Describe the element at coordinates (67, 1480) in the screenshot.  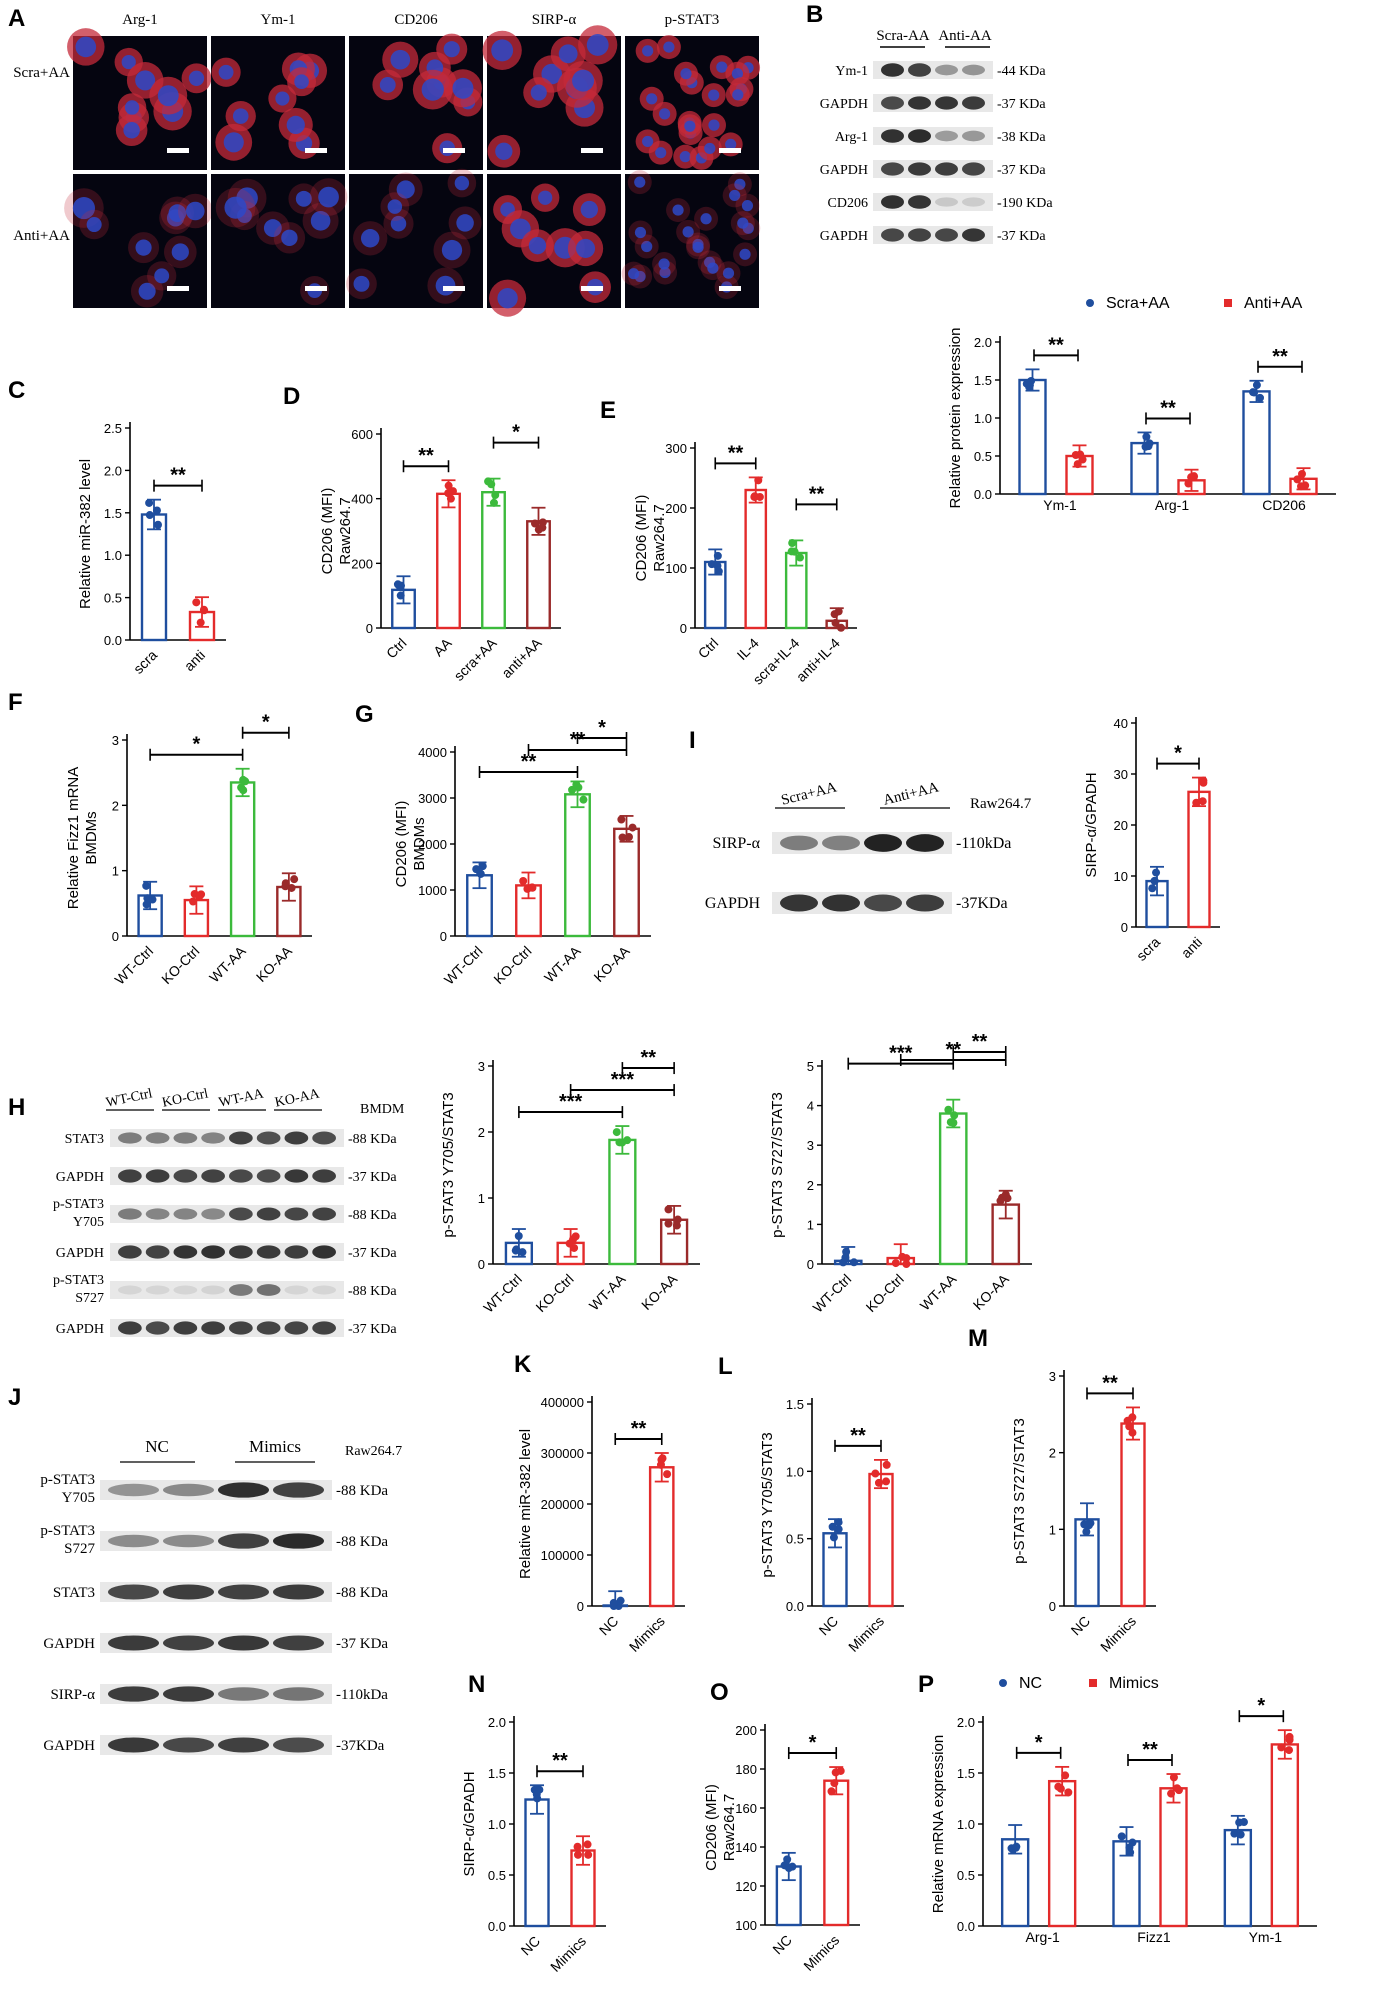
I see `blot-row-label: p-STAT3` at that location.